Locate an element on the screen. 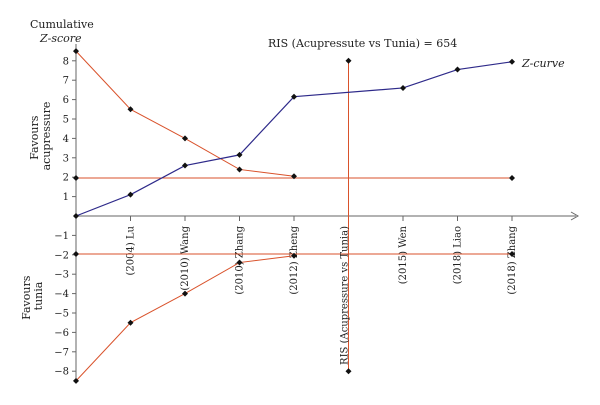 This screenshot has width=600, height=405. x-tick-label: (2018) Zhang is located at coordinates (512, 259).